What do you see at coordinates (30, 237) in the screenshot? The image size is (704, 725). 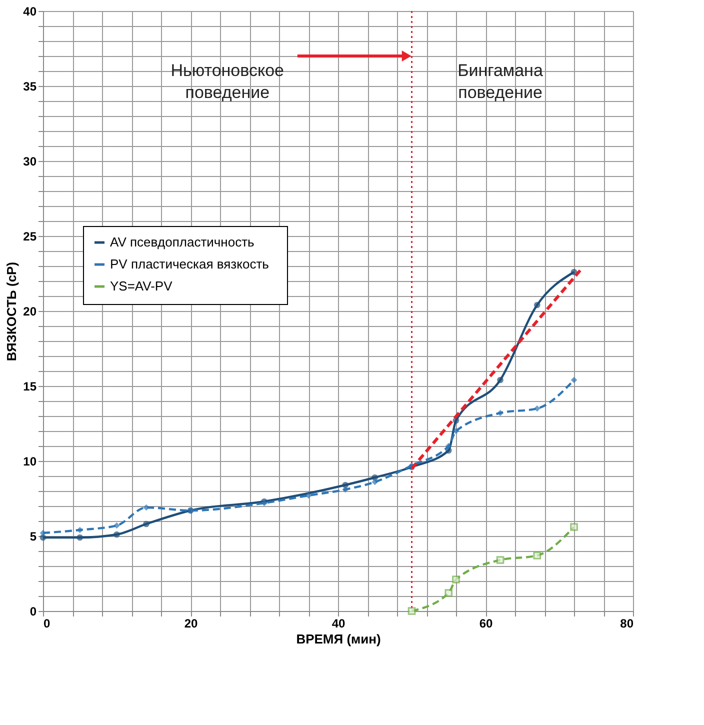 I see `y-tick-label: 25` at bounding box center [30, 237].